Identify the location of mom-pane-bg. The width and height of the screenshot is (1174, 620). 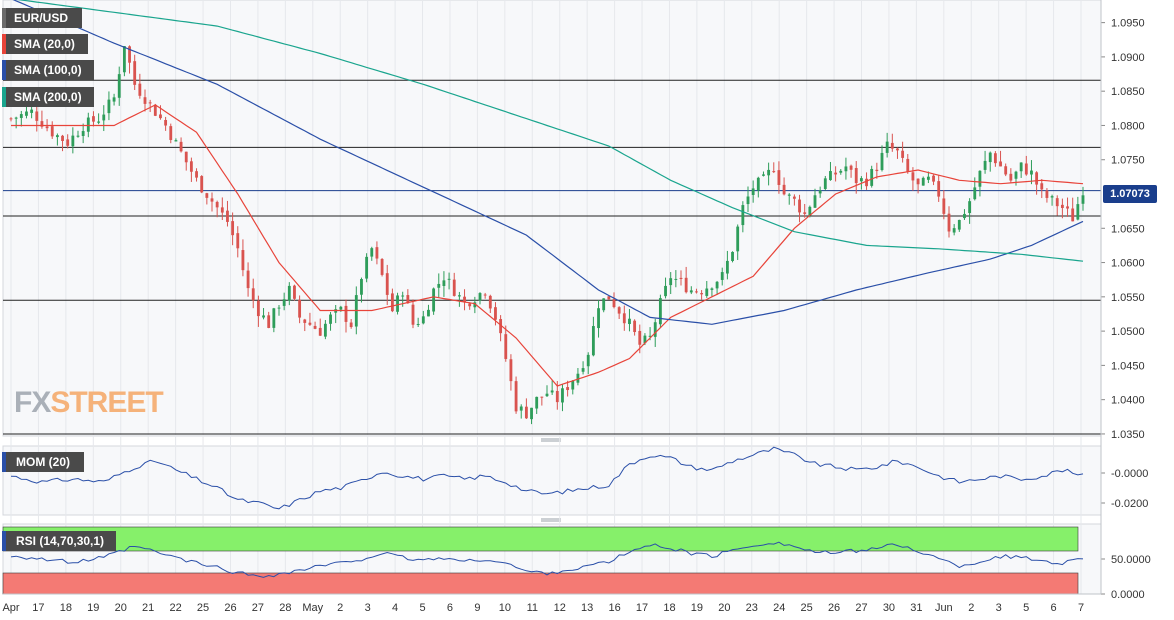
(552, 480).